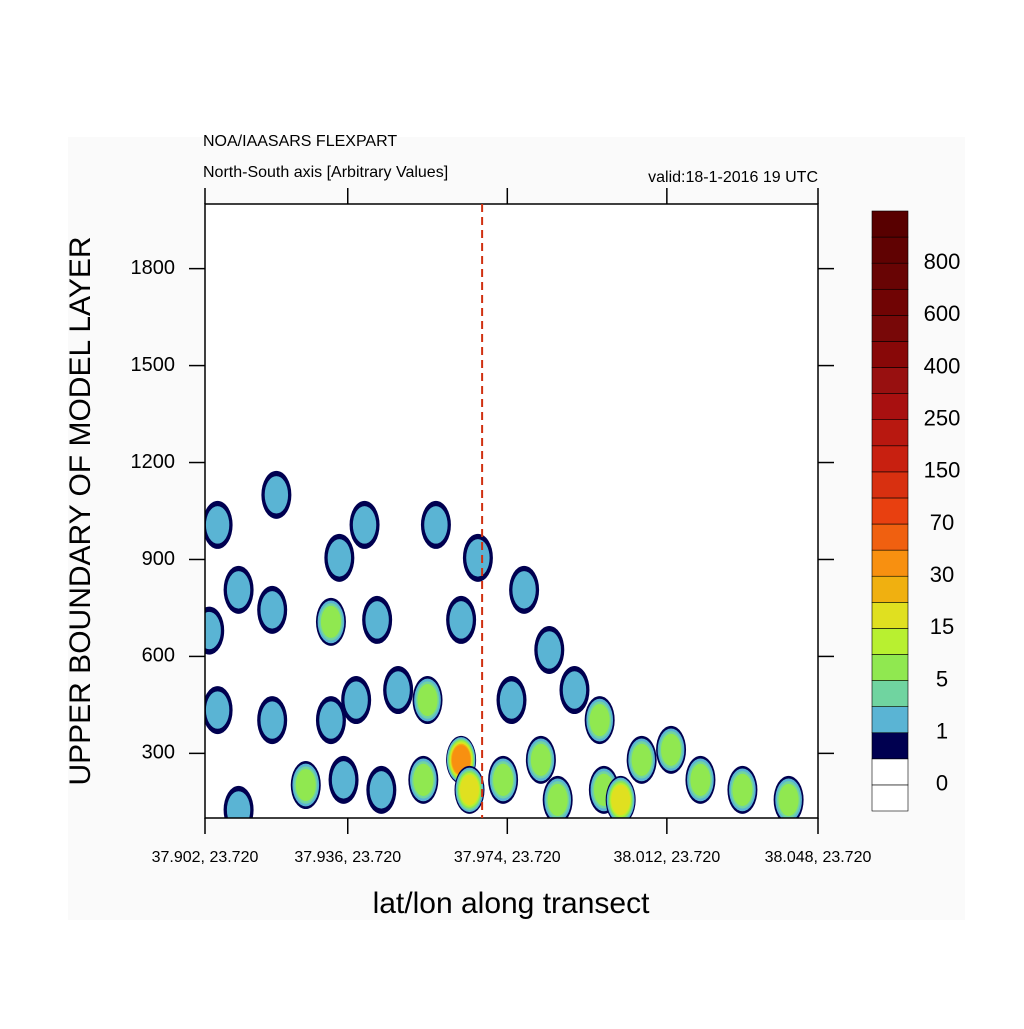 The width and height of the screenshot is (1024, 1029). What do you see at coordinates (942, 418) in the screenshot?
I see `colorbar-label: 250` at bounding box center [942, 418].